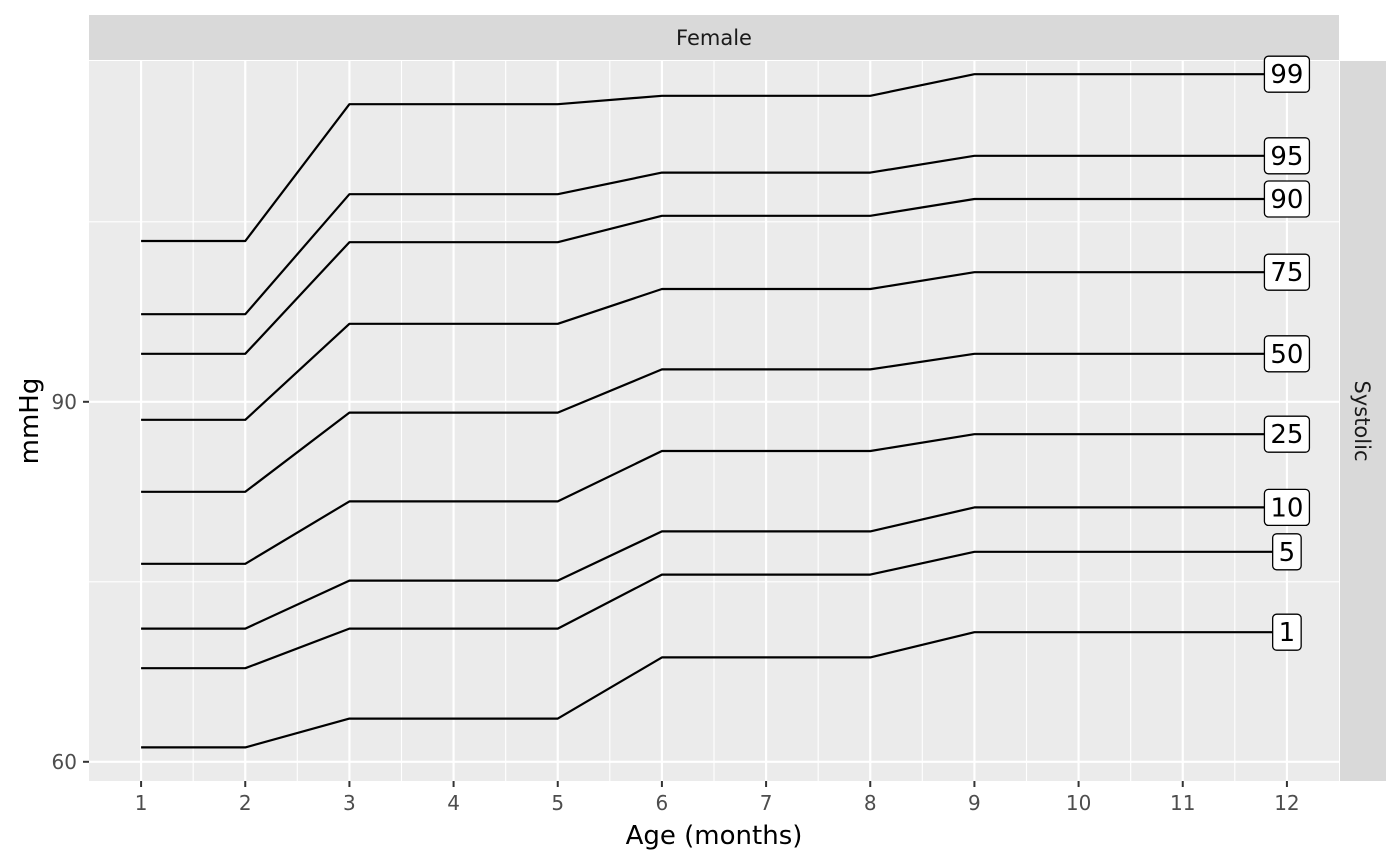  Describe the element at coordinates (974, 803) in the screenshot. I see `x-tick-label: 9` at that location.